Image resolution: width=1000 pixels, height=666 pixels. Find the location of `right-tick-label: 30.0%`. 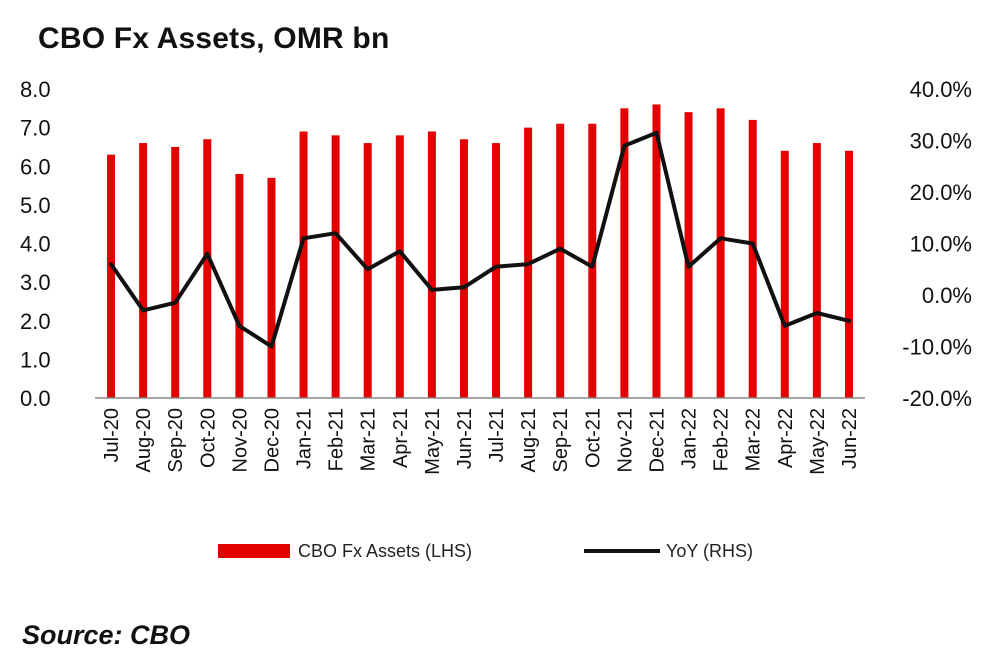

right-tick-label: 30.0% is located at coordinates (941, 141).